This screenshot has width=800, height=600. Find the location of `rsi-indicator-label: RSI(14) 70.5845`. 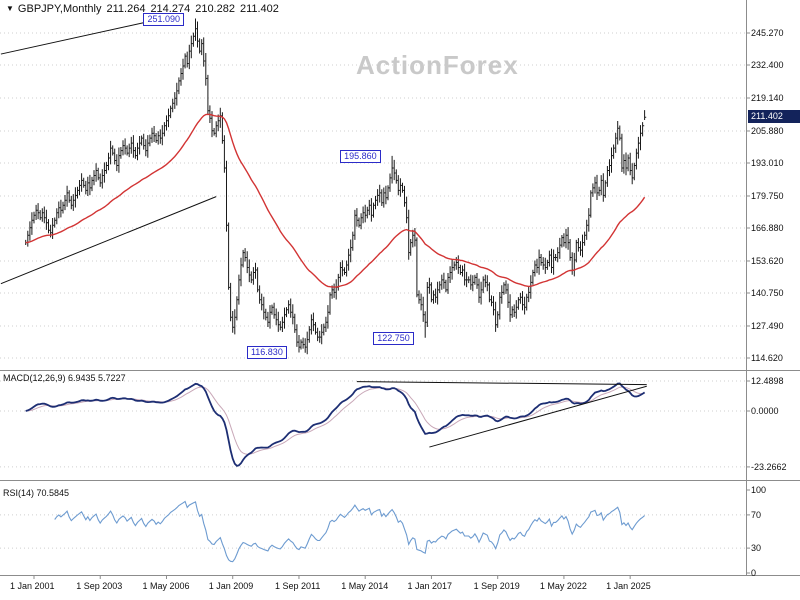

rsi-indicator-label: RSI(14) 70.5845 is located at coordinates (36, 493).